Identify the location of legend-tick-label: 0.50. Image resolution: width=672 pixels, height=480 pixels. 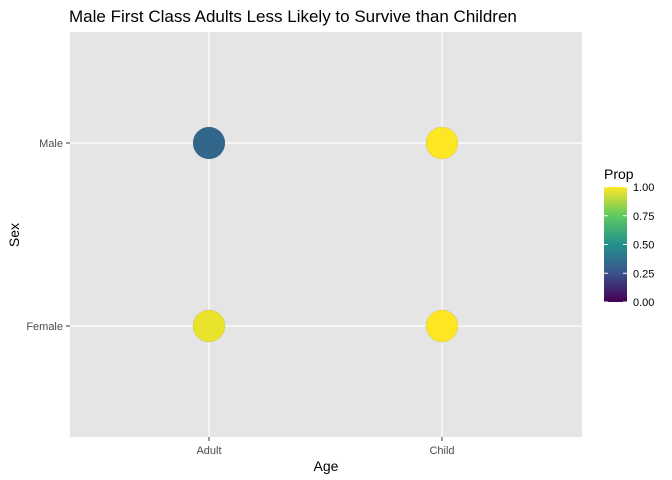
(643, 246).